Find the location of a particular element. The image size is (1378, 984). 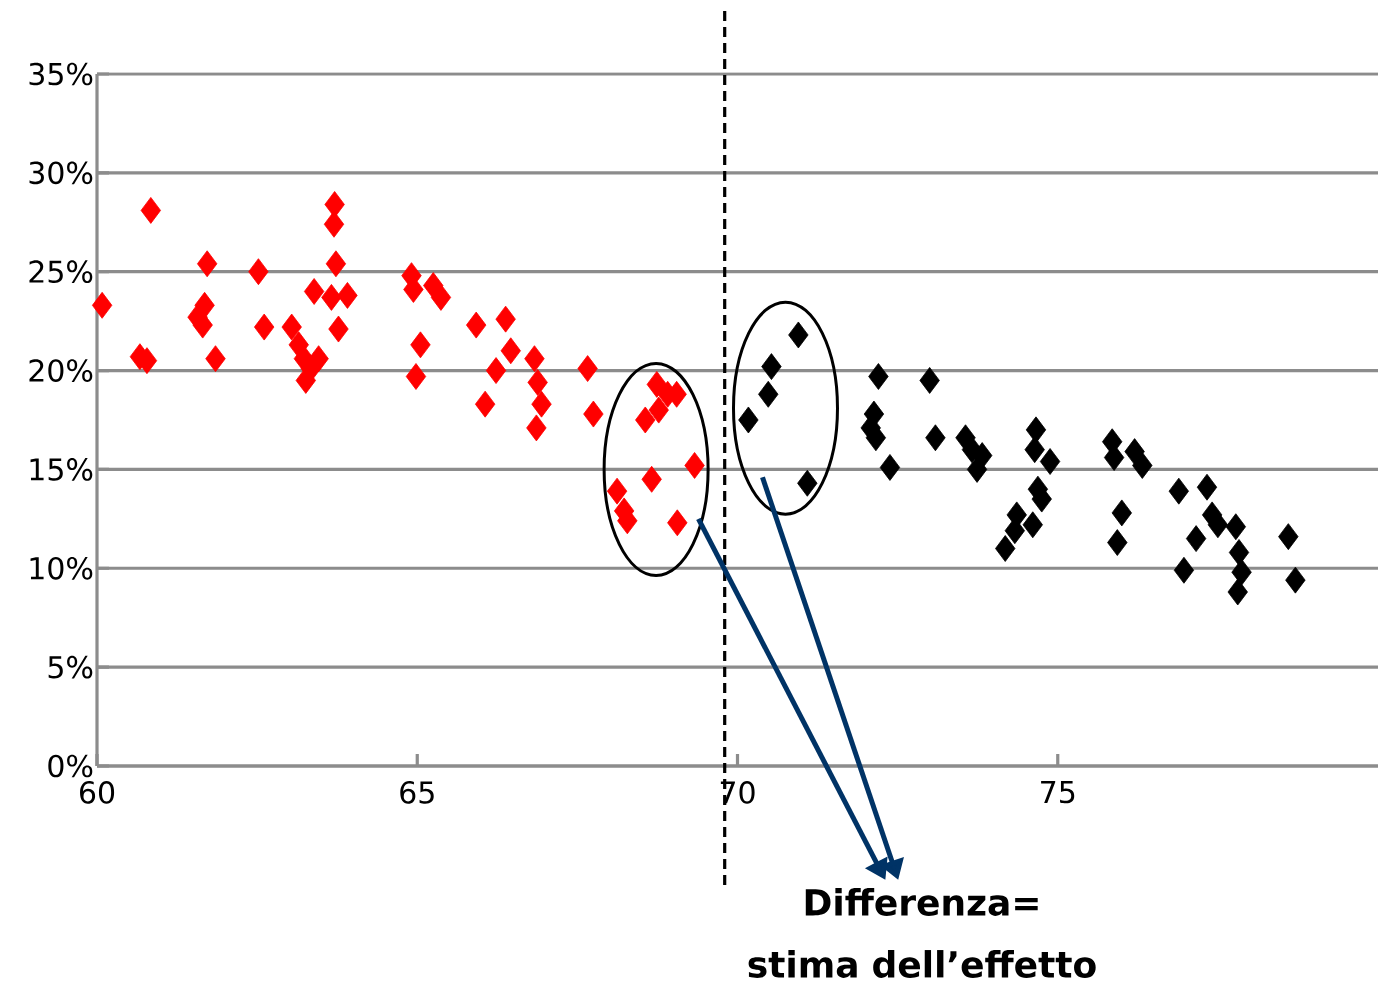

y-tick-label: 25% is located at coordinates (61, 272).